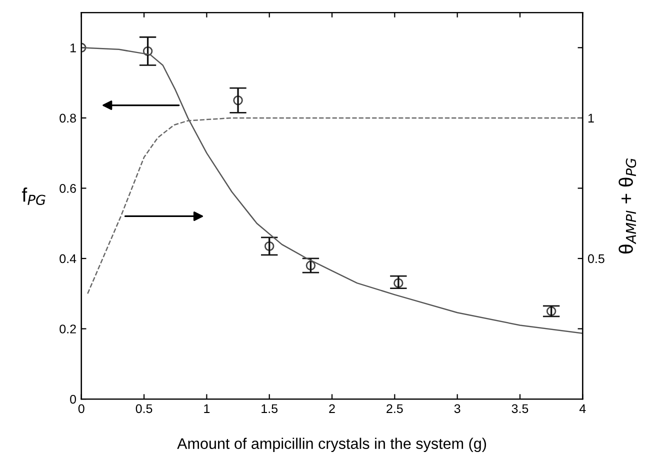 The image size is (651, 464). I want to click on y2-tick-label: 0.5, so click(596, 259).